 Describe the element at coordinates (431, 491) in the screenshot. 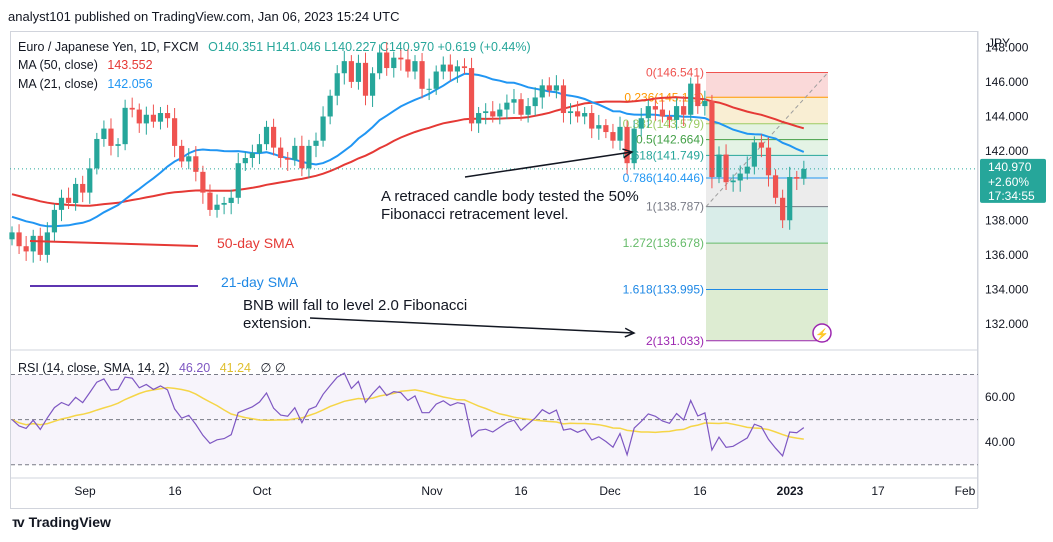

I see `time-tick-label: Nov` at that location.